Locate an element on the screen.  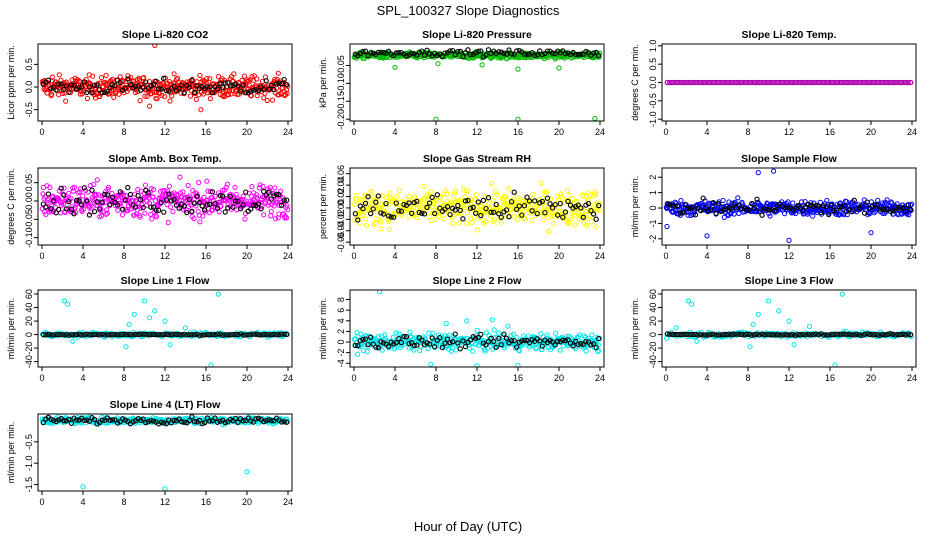
y-axis-label: ml/min per min. is located at coordinates (11, 329).